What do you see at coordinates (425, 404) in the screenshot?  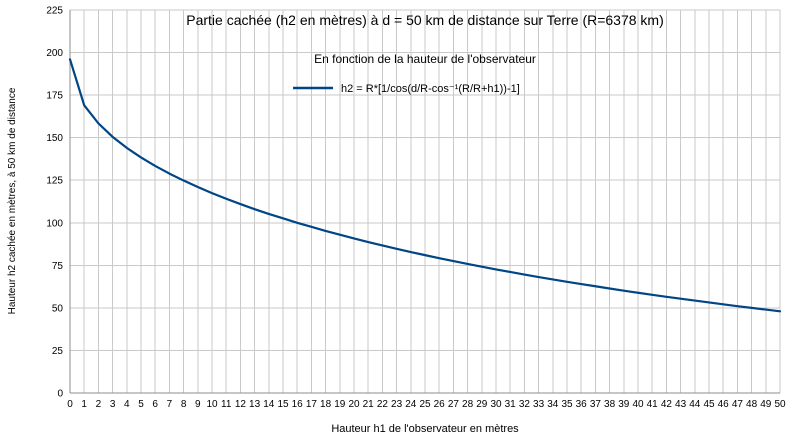 I see `x-tick-label: 25` at bounding box center [425, 404].